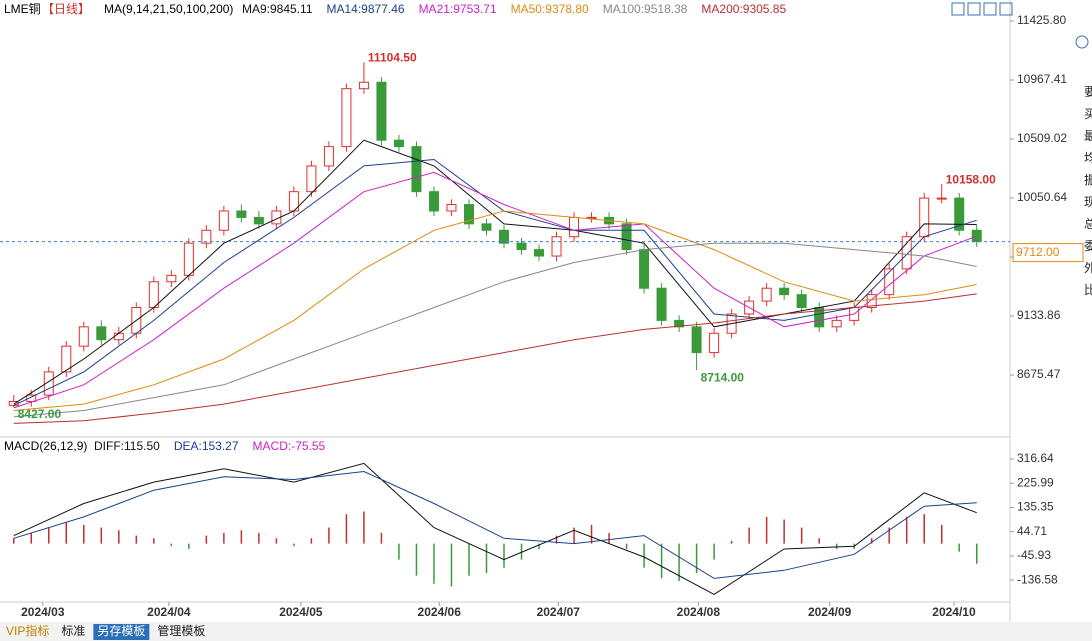 This screenshot has width=1092, height=641. Describe the element at coordinates (366, 9) in the screenshot. I see `legend-entry: MA14:9877.46` at that location.